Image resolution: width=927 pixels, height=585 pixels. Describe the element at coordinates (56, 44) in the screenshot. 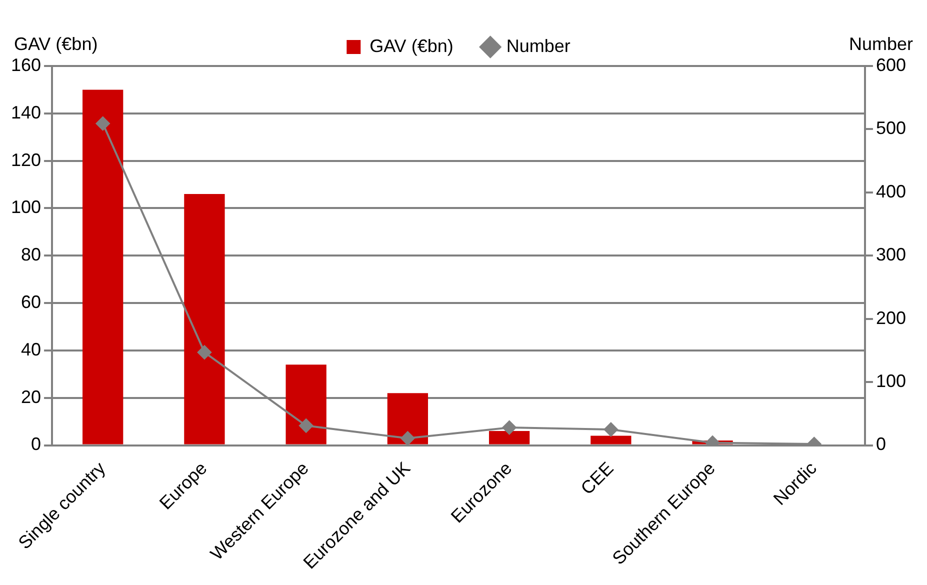

I see `y-axis-title: GAV (€bn)` at that location.